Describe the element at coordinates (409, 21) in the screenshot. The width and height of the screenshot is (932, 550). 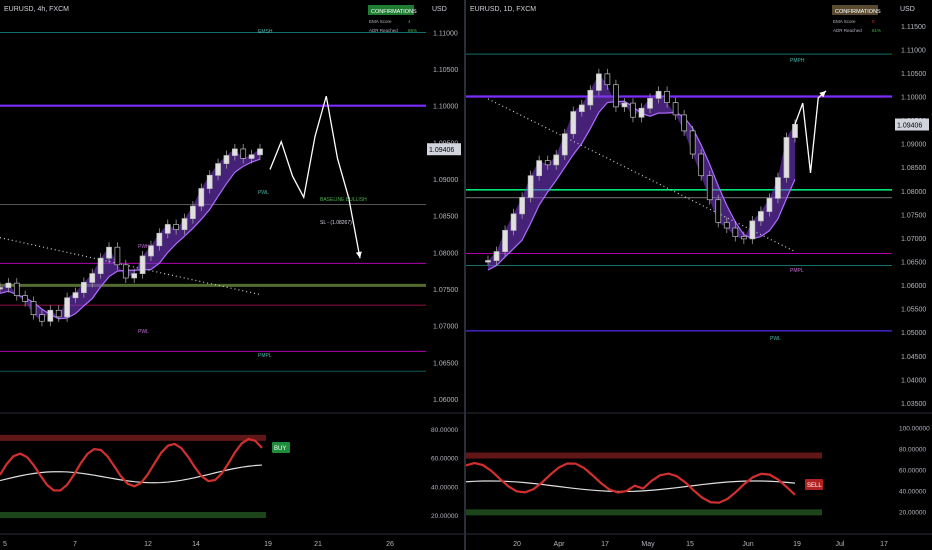
I see `confirmation-value: 4` at that location.